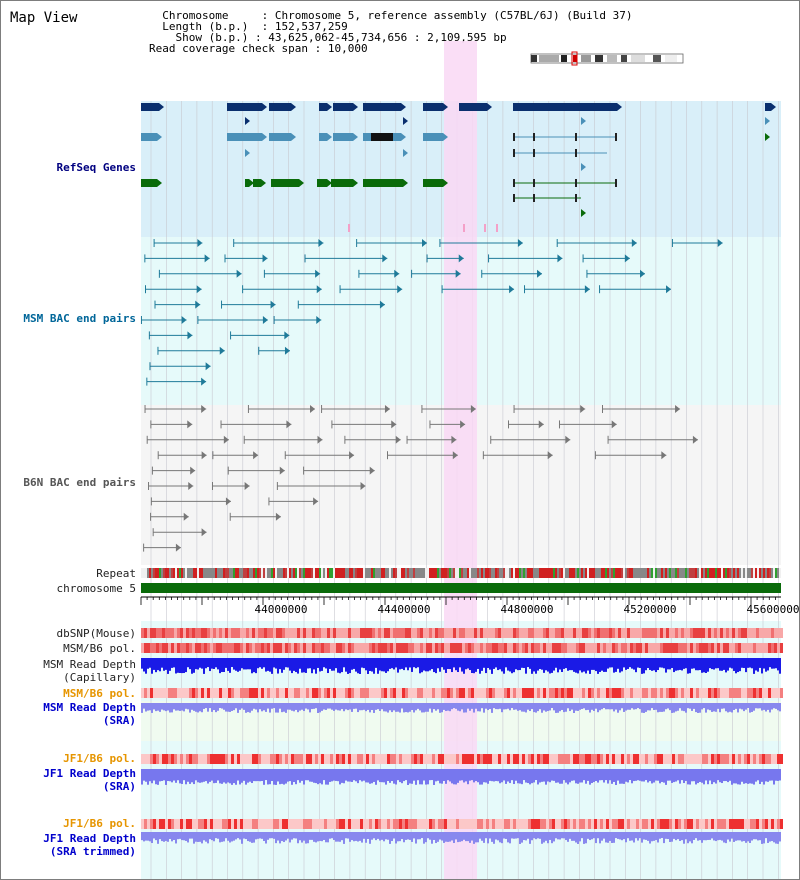 This screenshot has height=880, width=800. I want to click on label-jf1-b6-pol: JF1/B6 pol., so click(99, 758).